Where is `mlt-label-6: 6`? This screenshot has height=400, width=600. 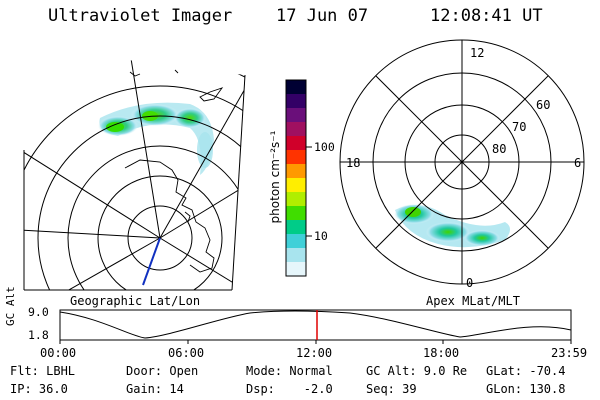 mlt-label-6: 6 is located at coordinates (578, 163).